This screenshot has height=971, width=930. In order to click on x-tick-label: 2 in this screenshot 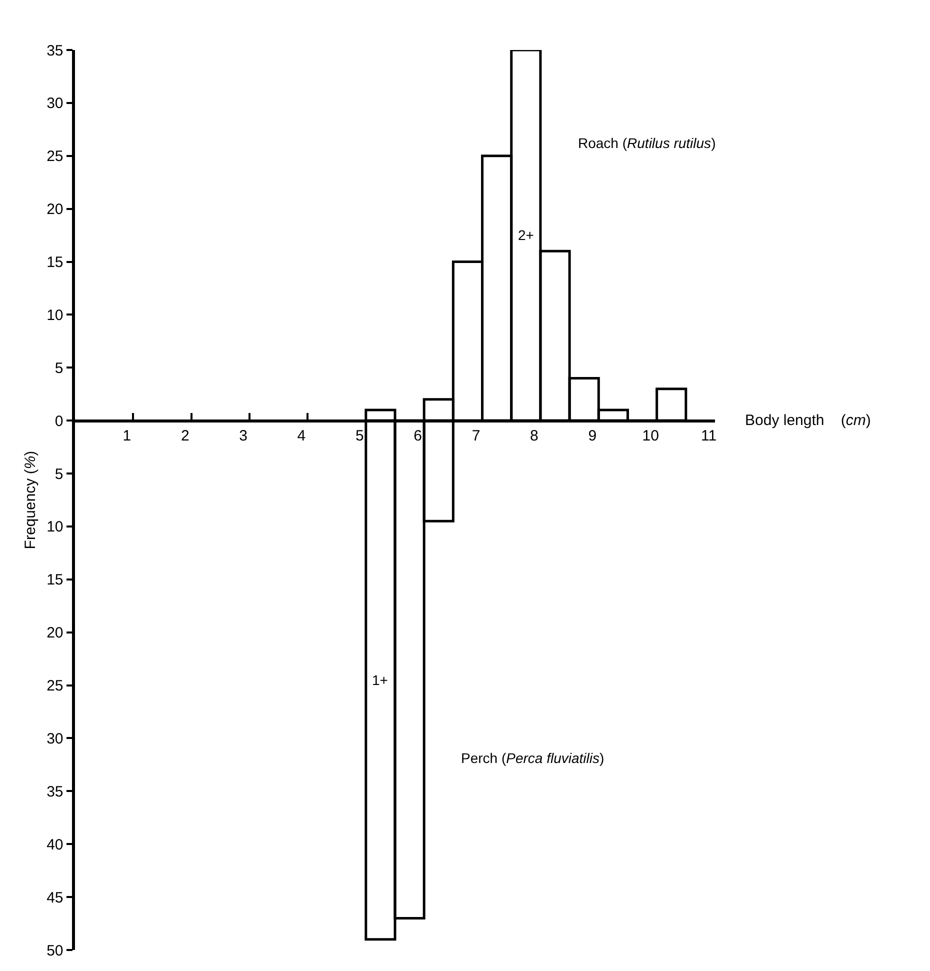, I will do `click(191, 435)`.